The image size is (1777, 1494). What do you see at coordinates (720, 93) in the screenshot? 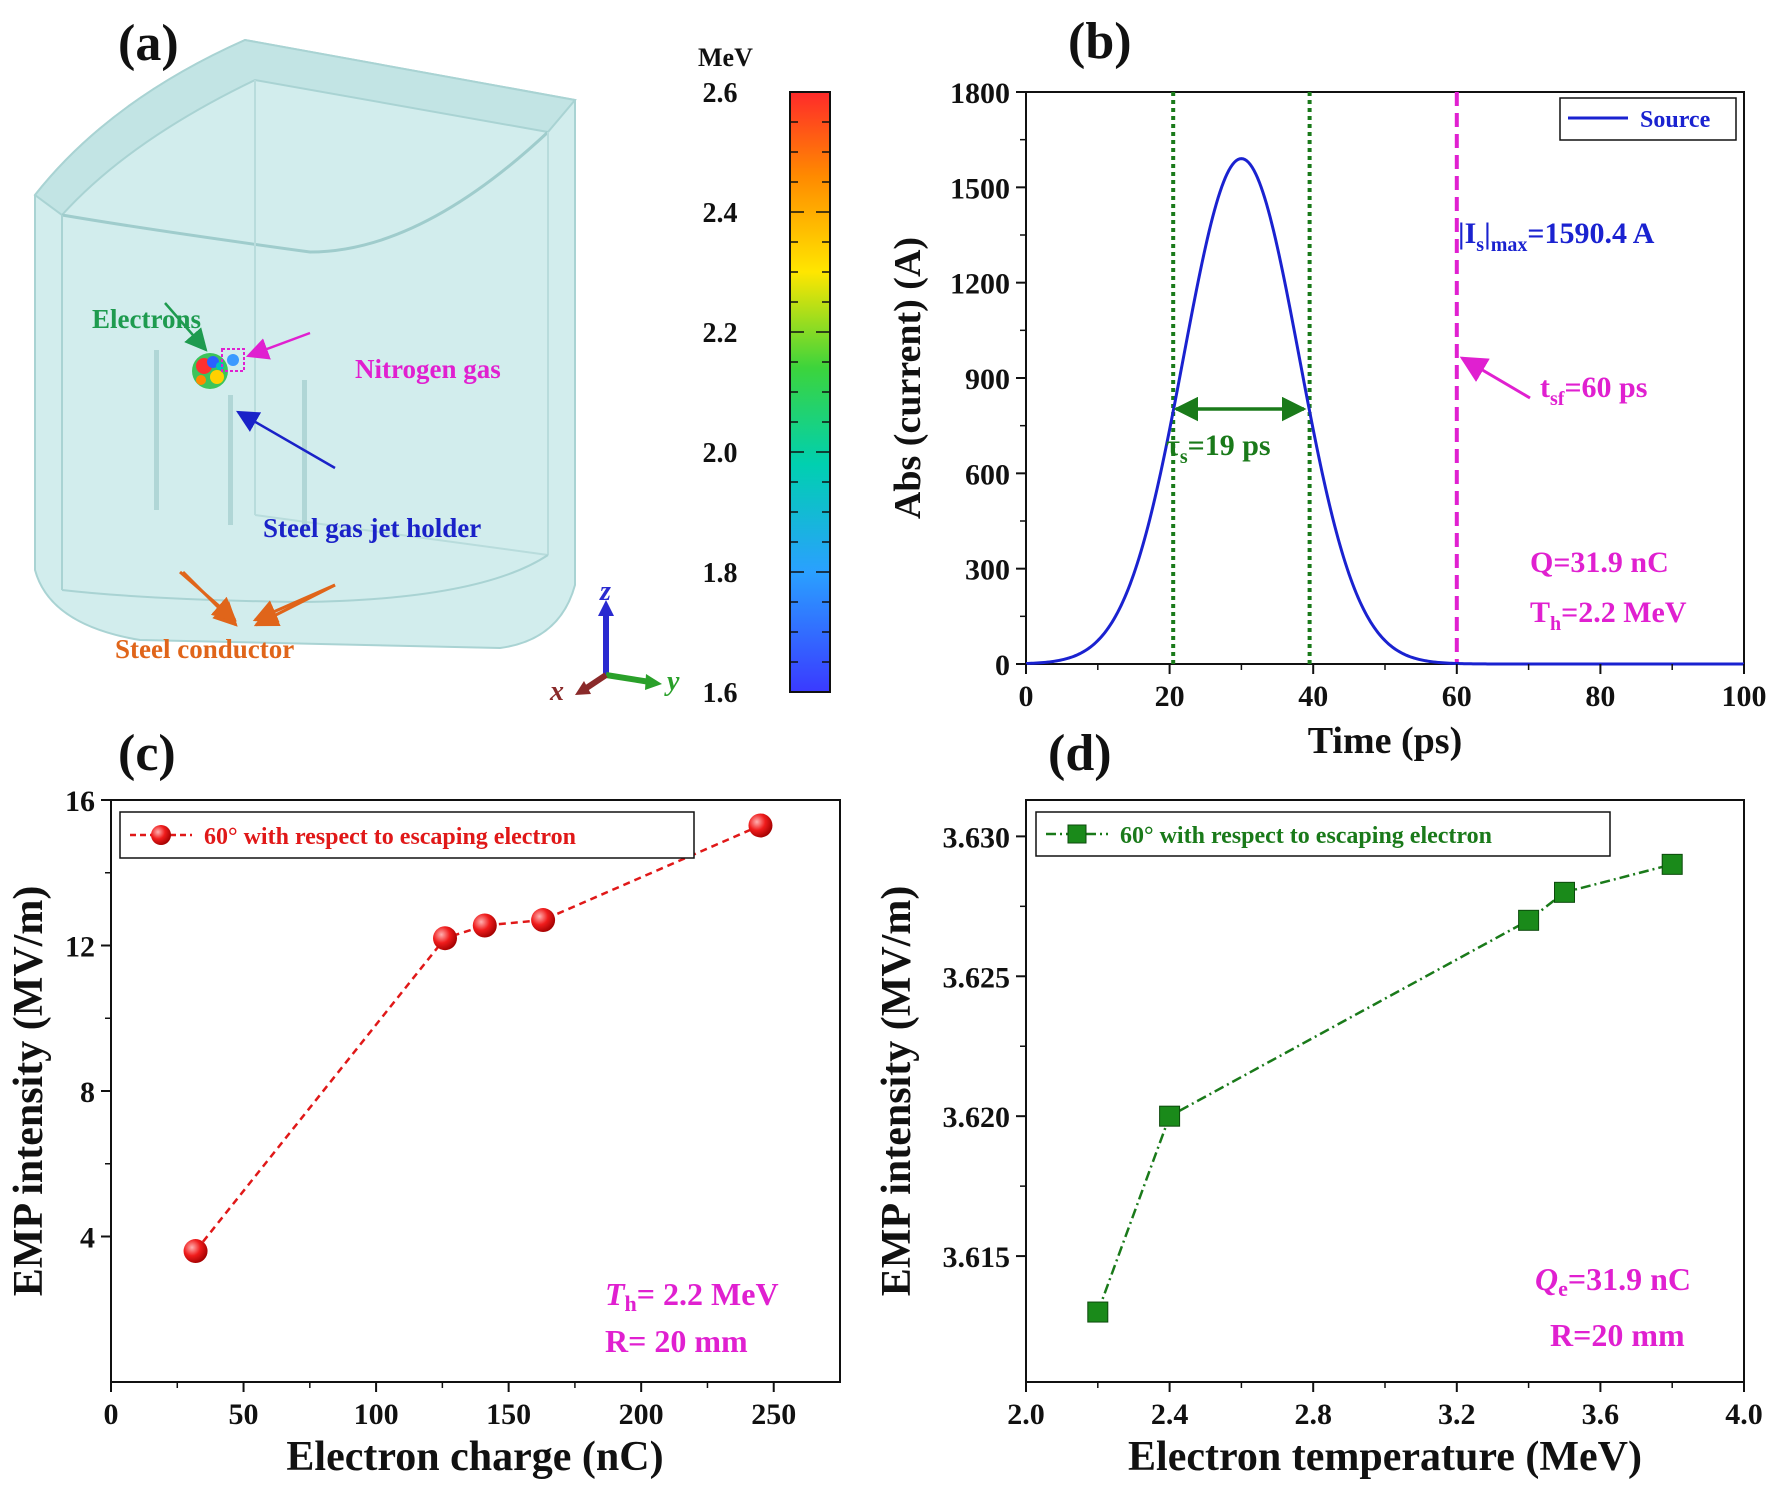
I see `colorbar-tick-label: 2.6` at bounding box center [720, 93].